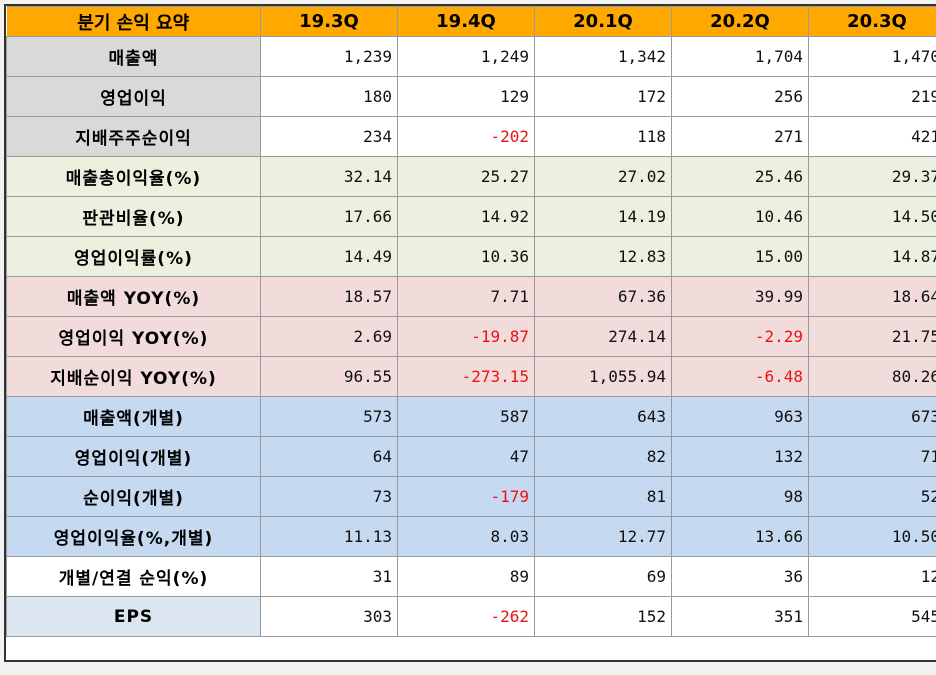  I want to click on table-row: 영업이익률(%) 14.49 10.36 12.83 15.00 14.87, so click(471, 256).